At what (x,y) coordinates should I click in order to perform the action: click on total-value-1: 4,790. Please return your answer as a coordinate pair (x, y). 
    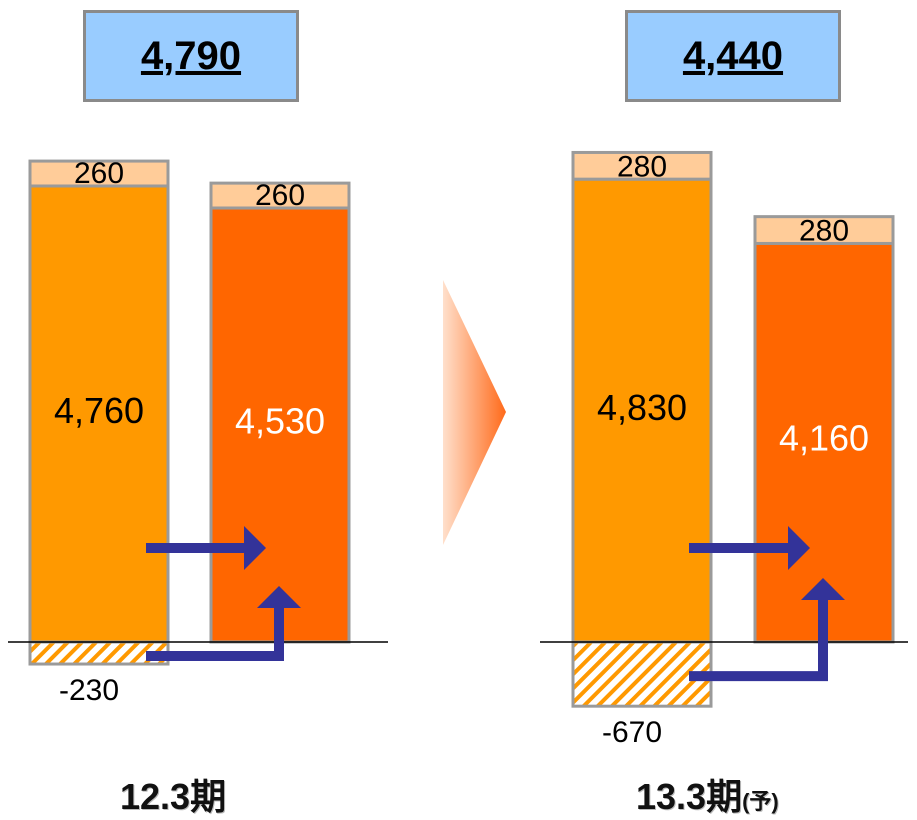
    Looking at the image, I should click on (191, 55).